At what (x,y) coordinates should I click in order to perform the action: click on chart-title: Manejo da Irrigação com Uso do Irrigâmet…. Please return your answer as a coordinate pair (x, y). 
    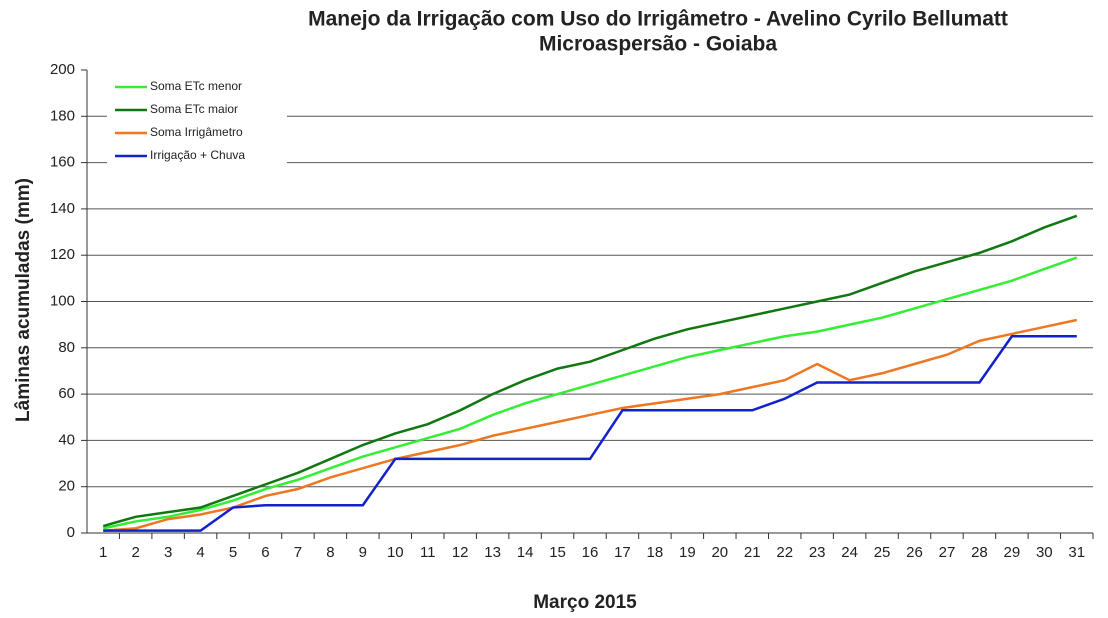
    Looking at the image, I should click on (658, 19).